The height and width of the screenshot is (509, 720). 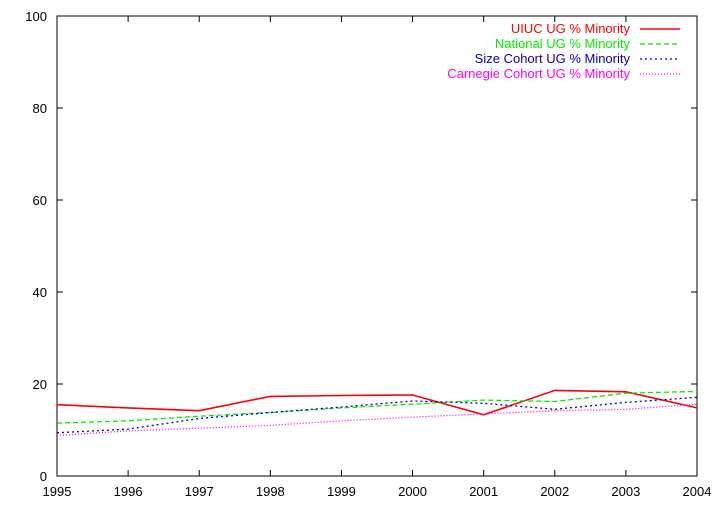 What do you see at coordinates (40, 292) in the screenshot?
I see `y-tick-label: 40` at bounding box center [40, 292].